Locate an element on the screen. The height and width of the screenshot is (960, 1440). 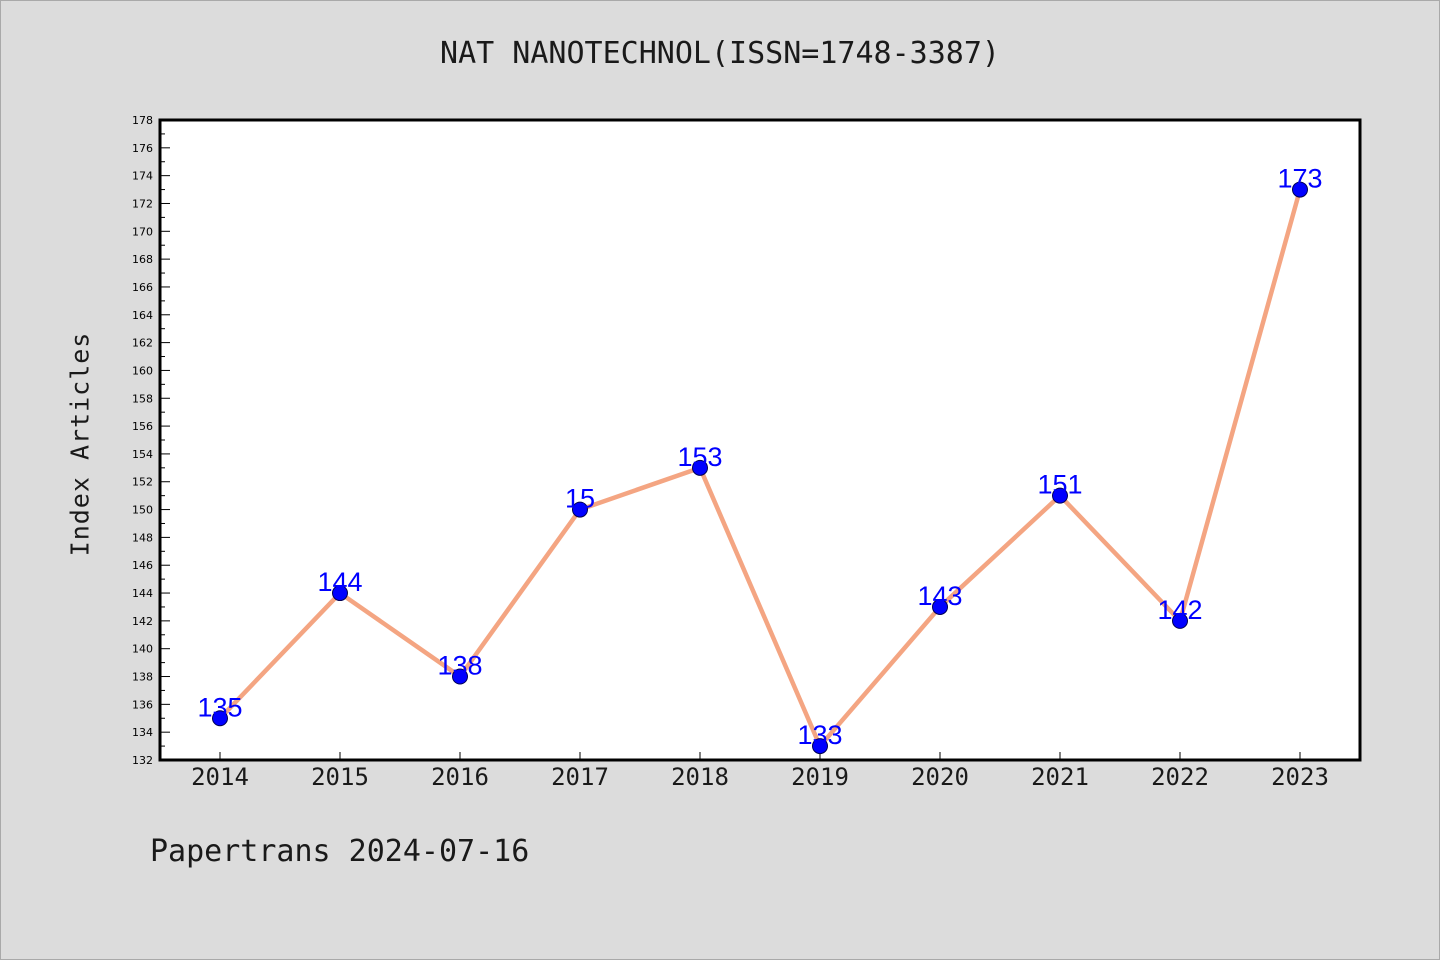
y-tick-label: 140 is located at coordinates (142, 649).